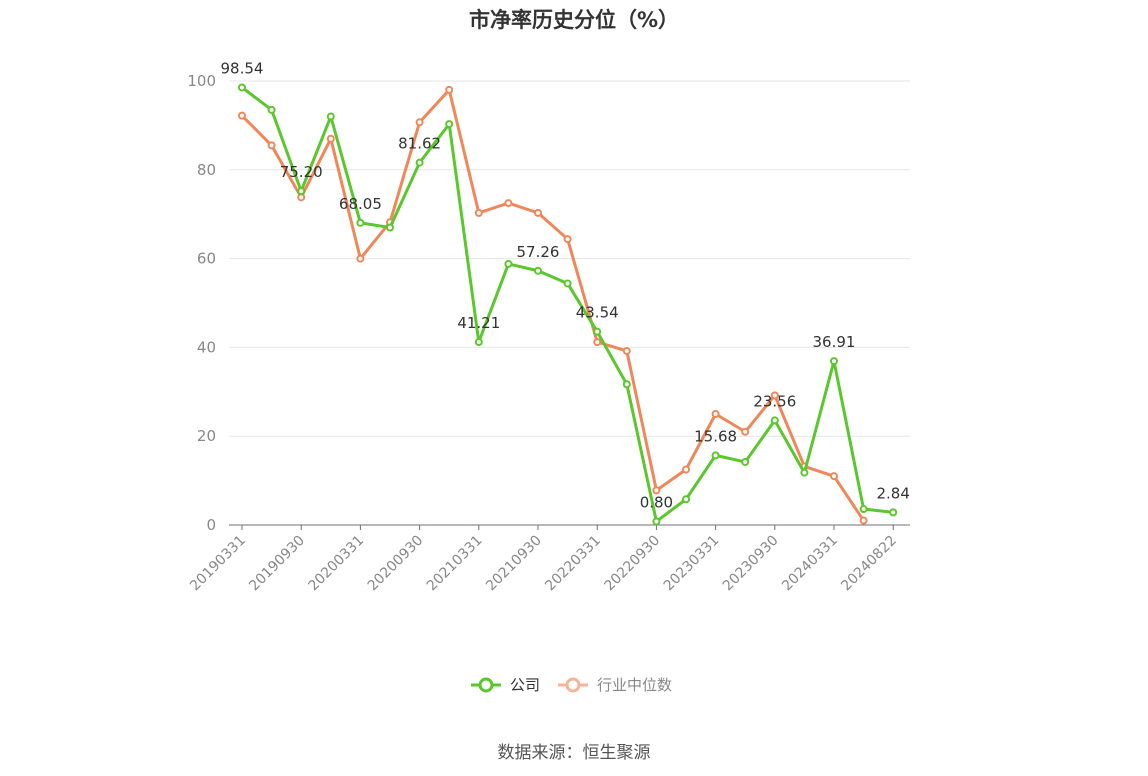 Image resolution: width=1148 pixels, height=776 pixels. What do you see at coordinates (242, 68) in the screenshot?
I see `data-label: 98.54` at bounding box center [242, 68].